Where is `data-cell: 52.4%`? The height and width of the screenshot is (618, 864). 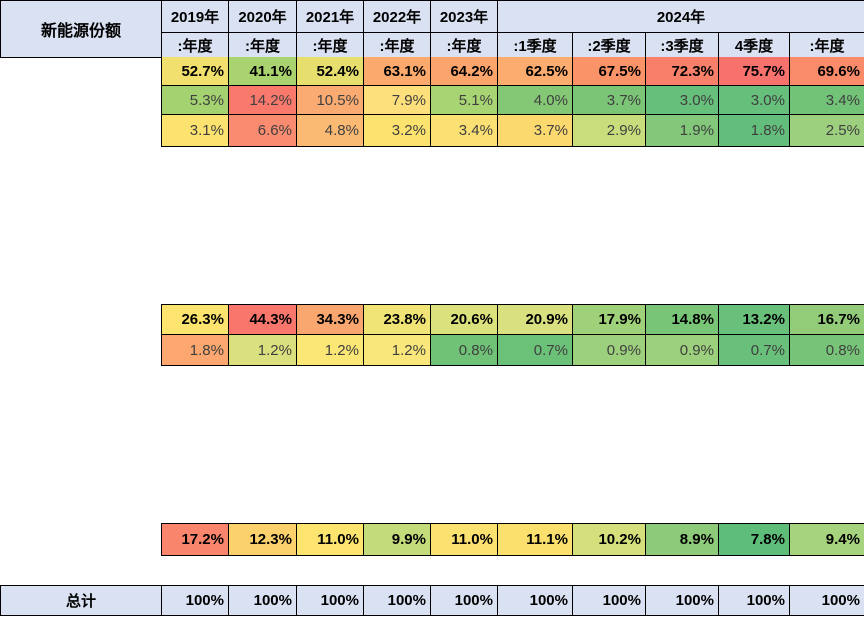 data-cell: 52.4% is located at coordinates (330, 71).